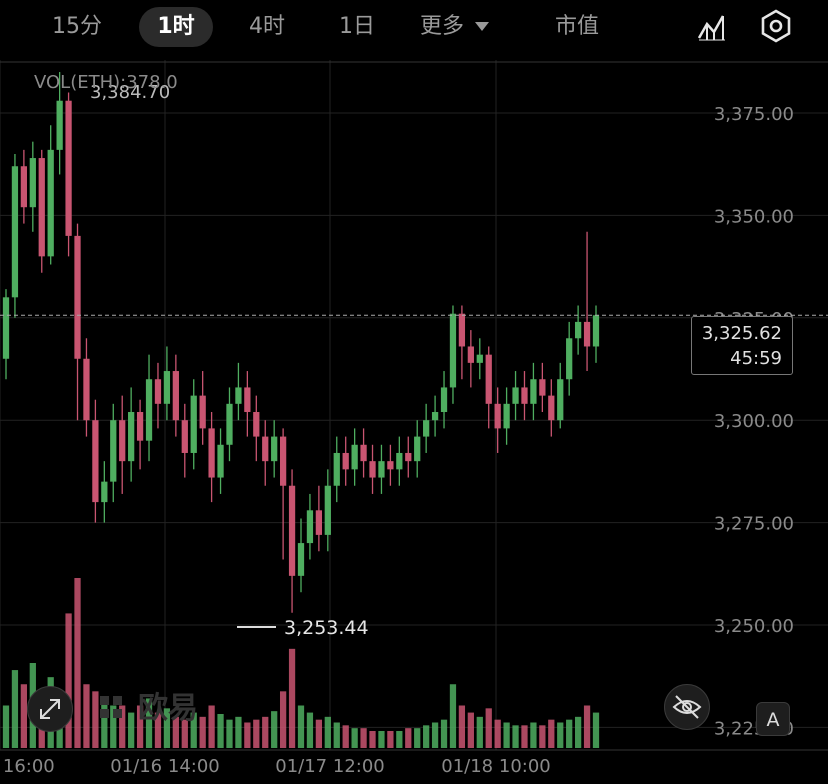 This screenshot has height=784, width=828. What do you see at coordinates (50, 709) in the screenshot?
I see `expand-button` at bounding box center [50, 709].